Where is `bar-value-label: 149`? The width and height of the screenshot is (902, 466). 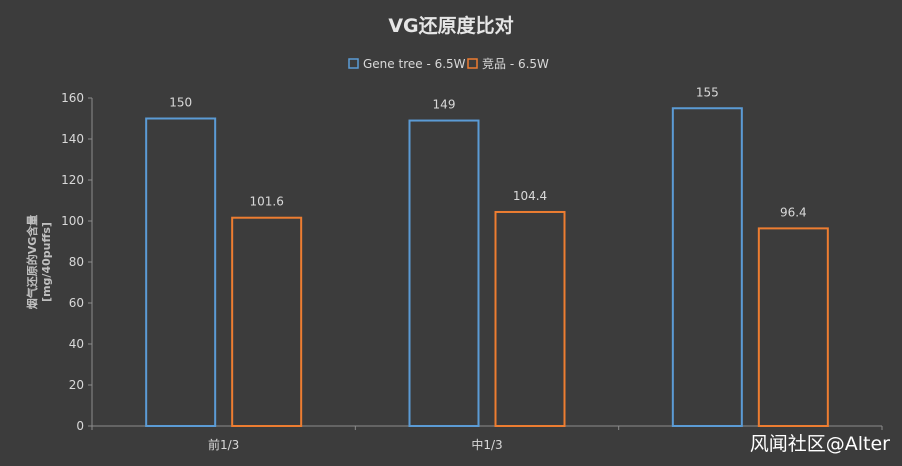 bar-value-label: 149 is located at coordinates (444, 105).